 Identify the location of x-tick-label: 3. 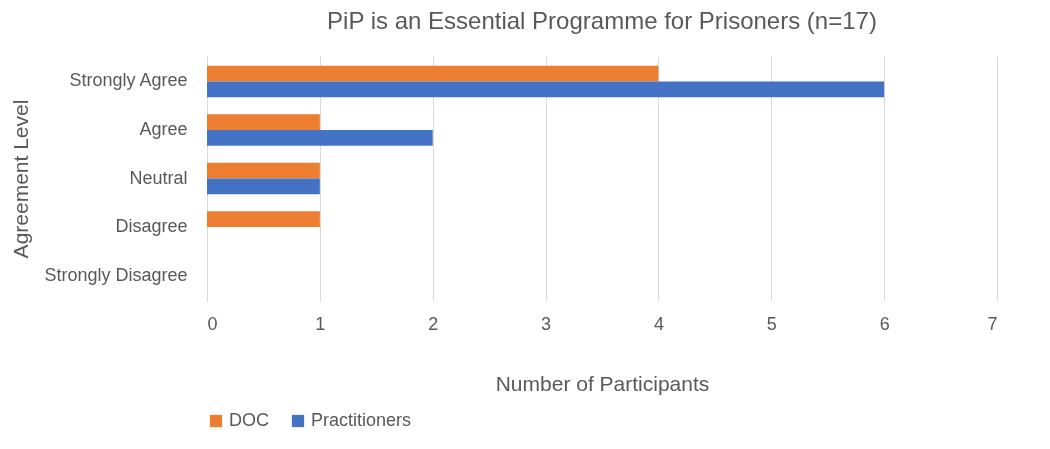
(546, 323).